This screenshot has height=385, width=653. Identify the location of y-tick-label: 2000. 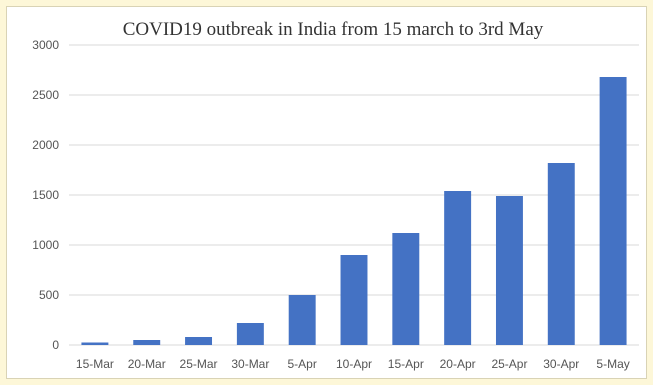
(45, 145).